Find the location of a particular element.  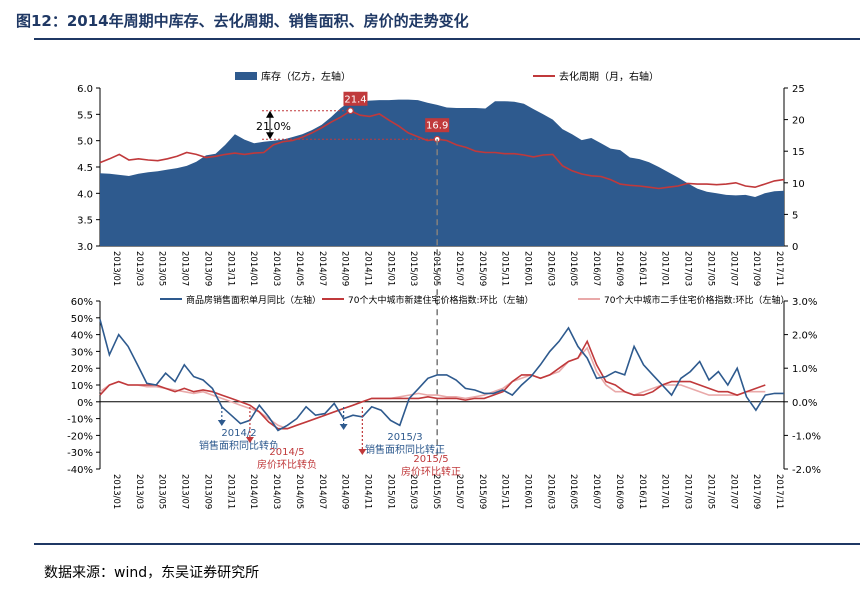

chart1-x-tick-label: 2015/03 is located at coordinates (413, 268).